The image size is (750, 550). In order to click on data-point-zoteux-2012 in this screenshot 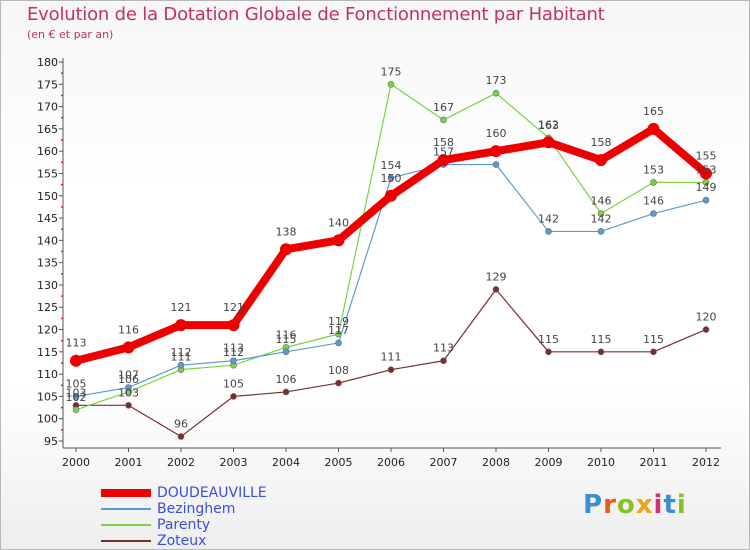, I will do `click(706, 329)`.